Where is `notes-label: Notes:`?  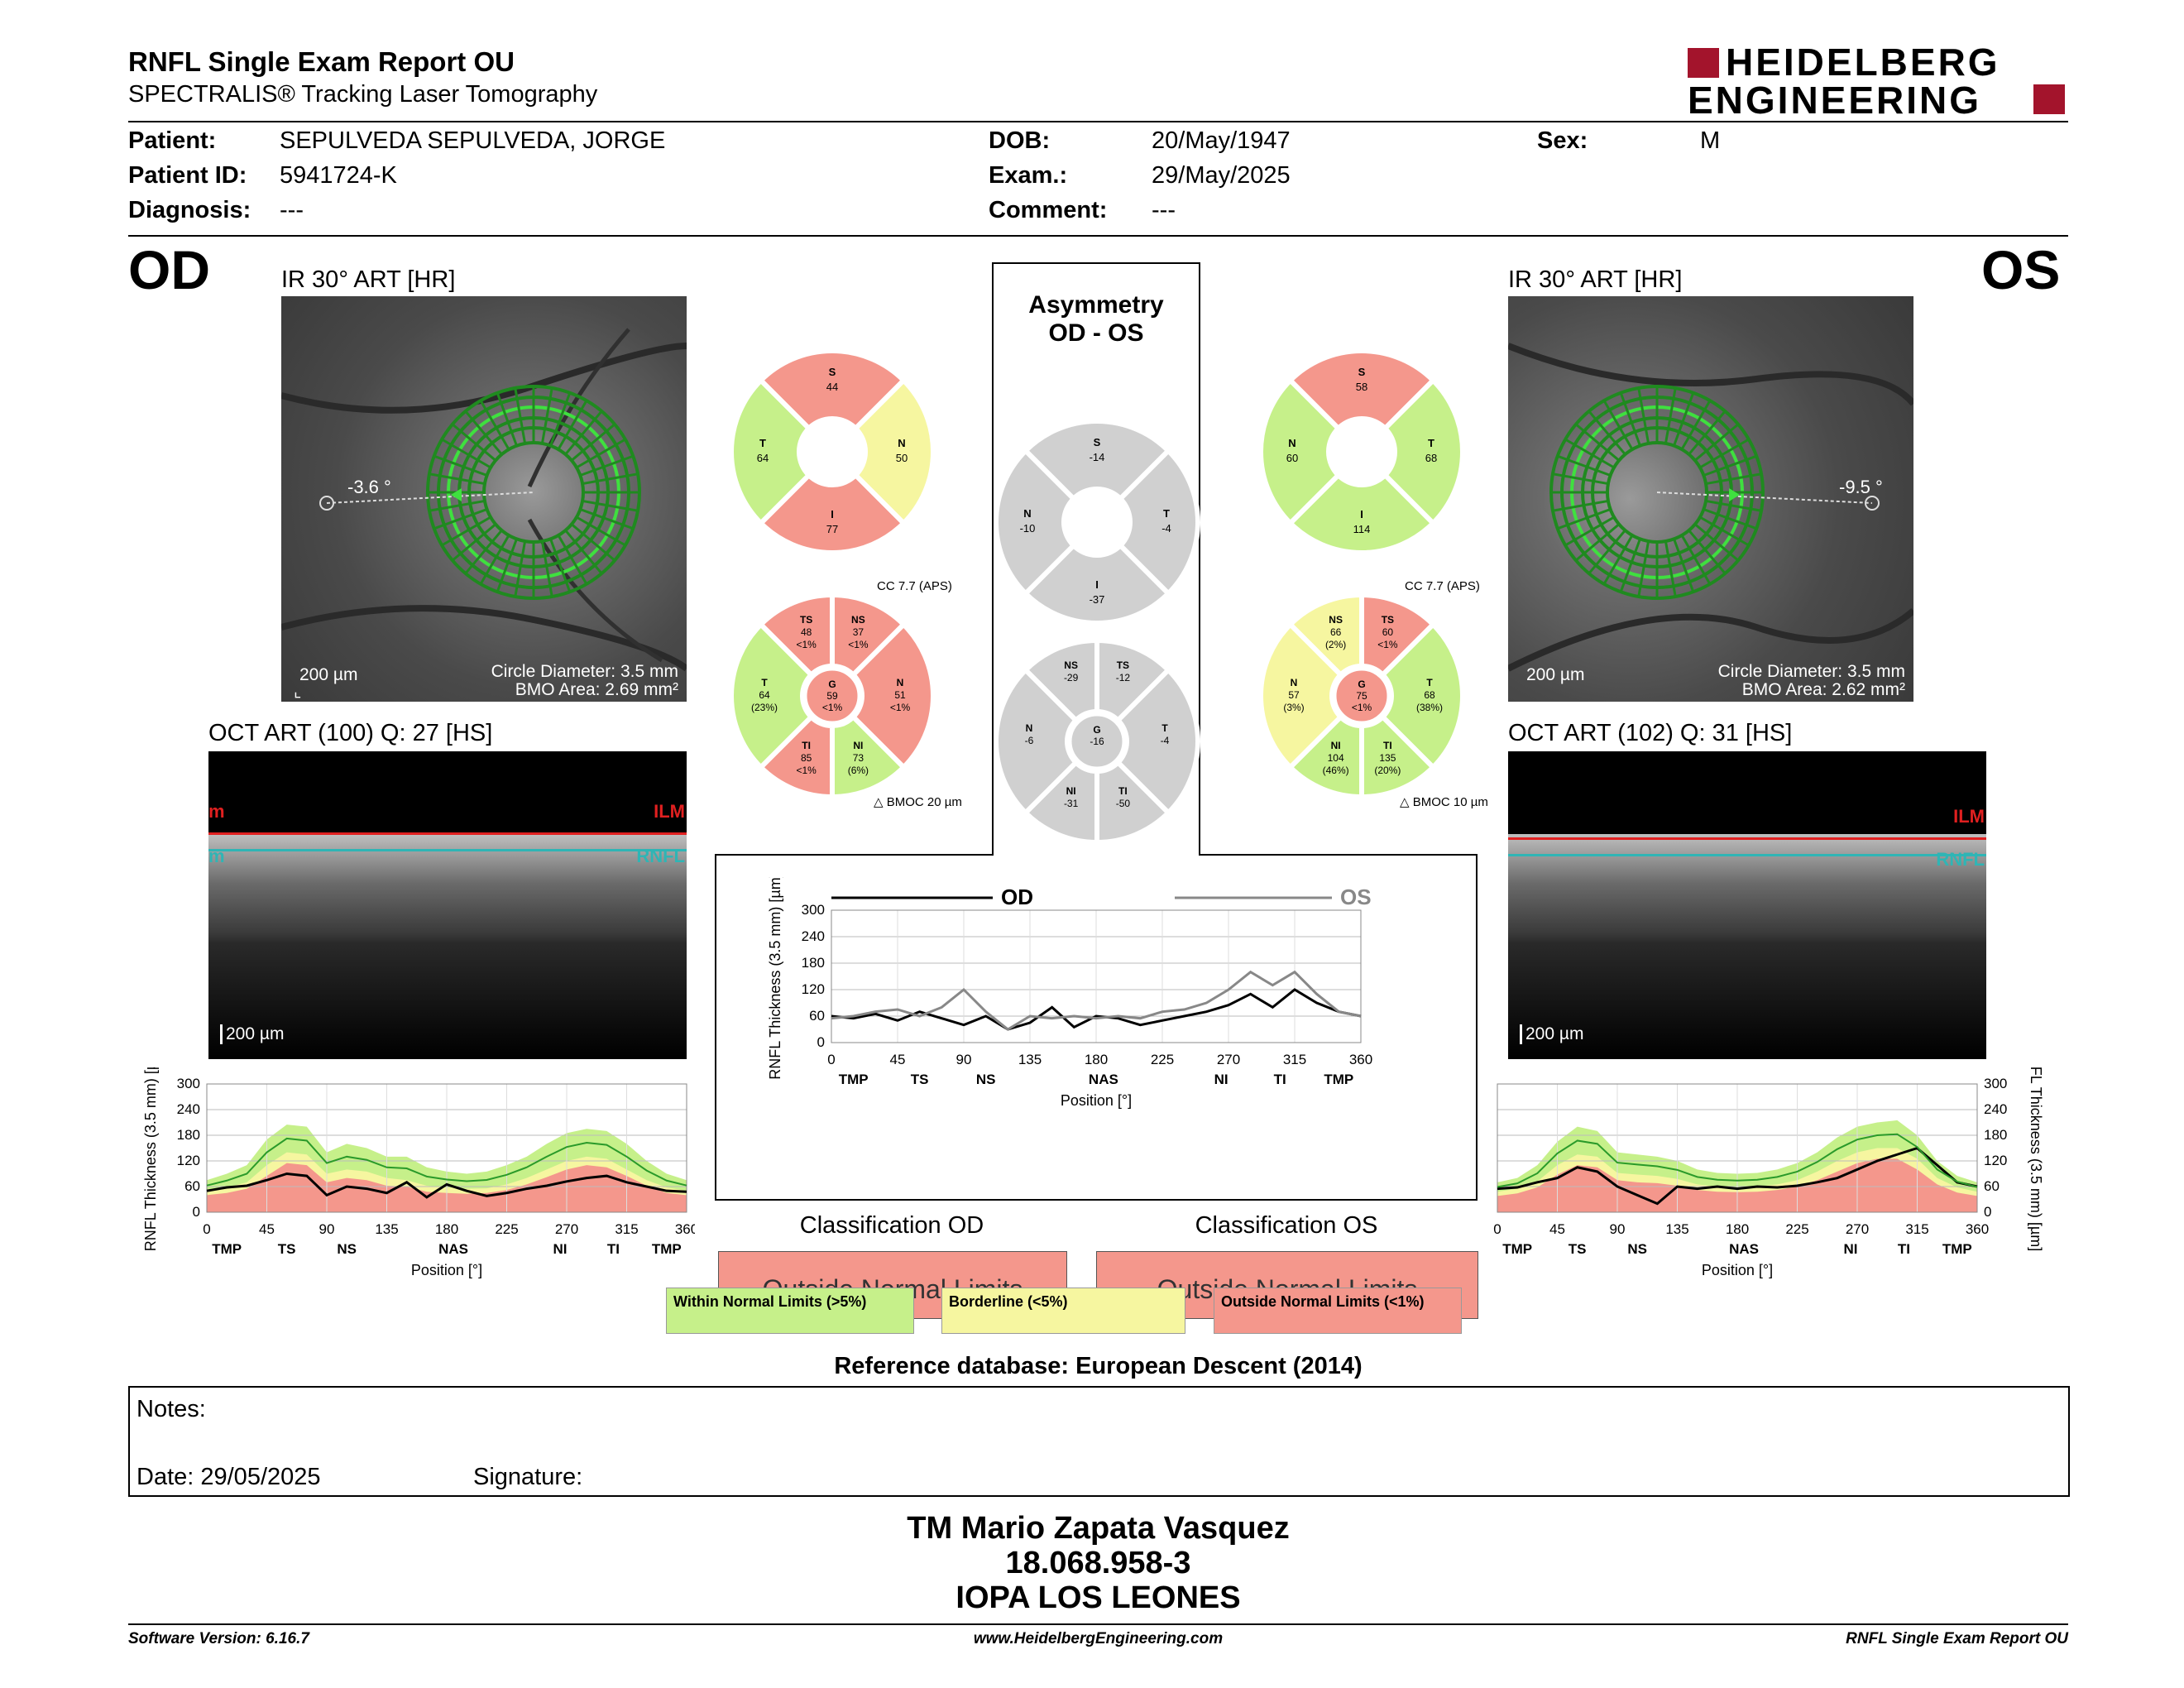
notes-label: Notes: is located at coordinates (171, 1409).